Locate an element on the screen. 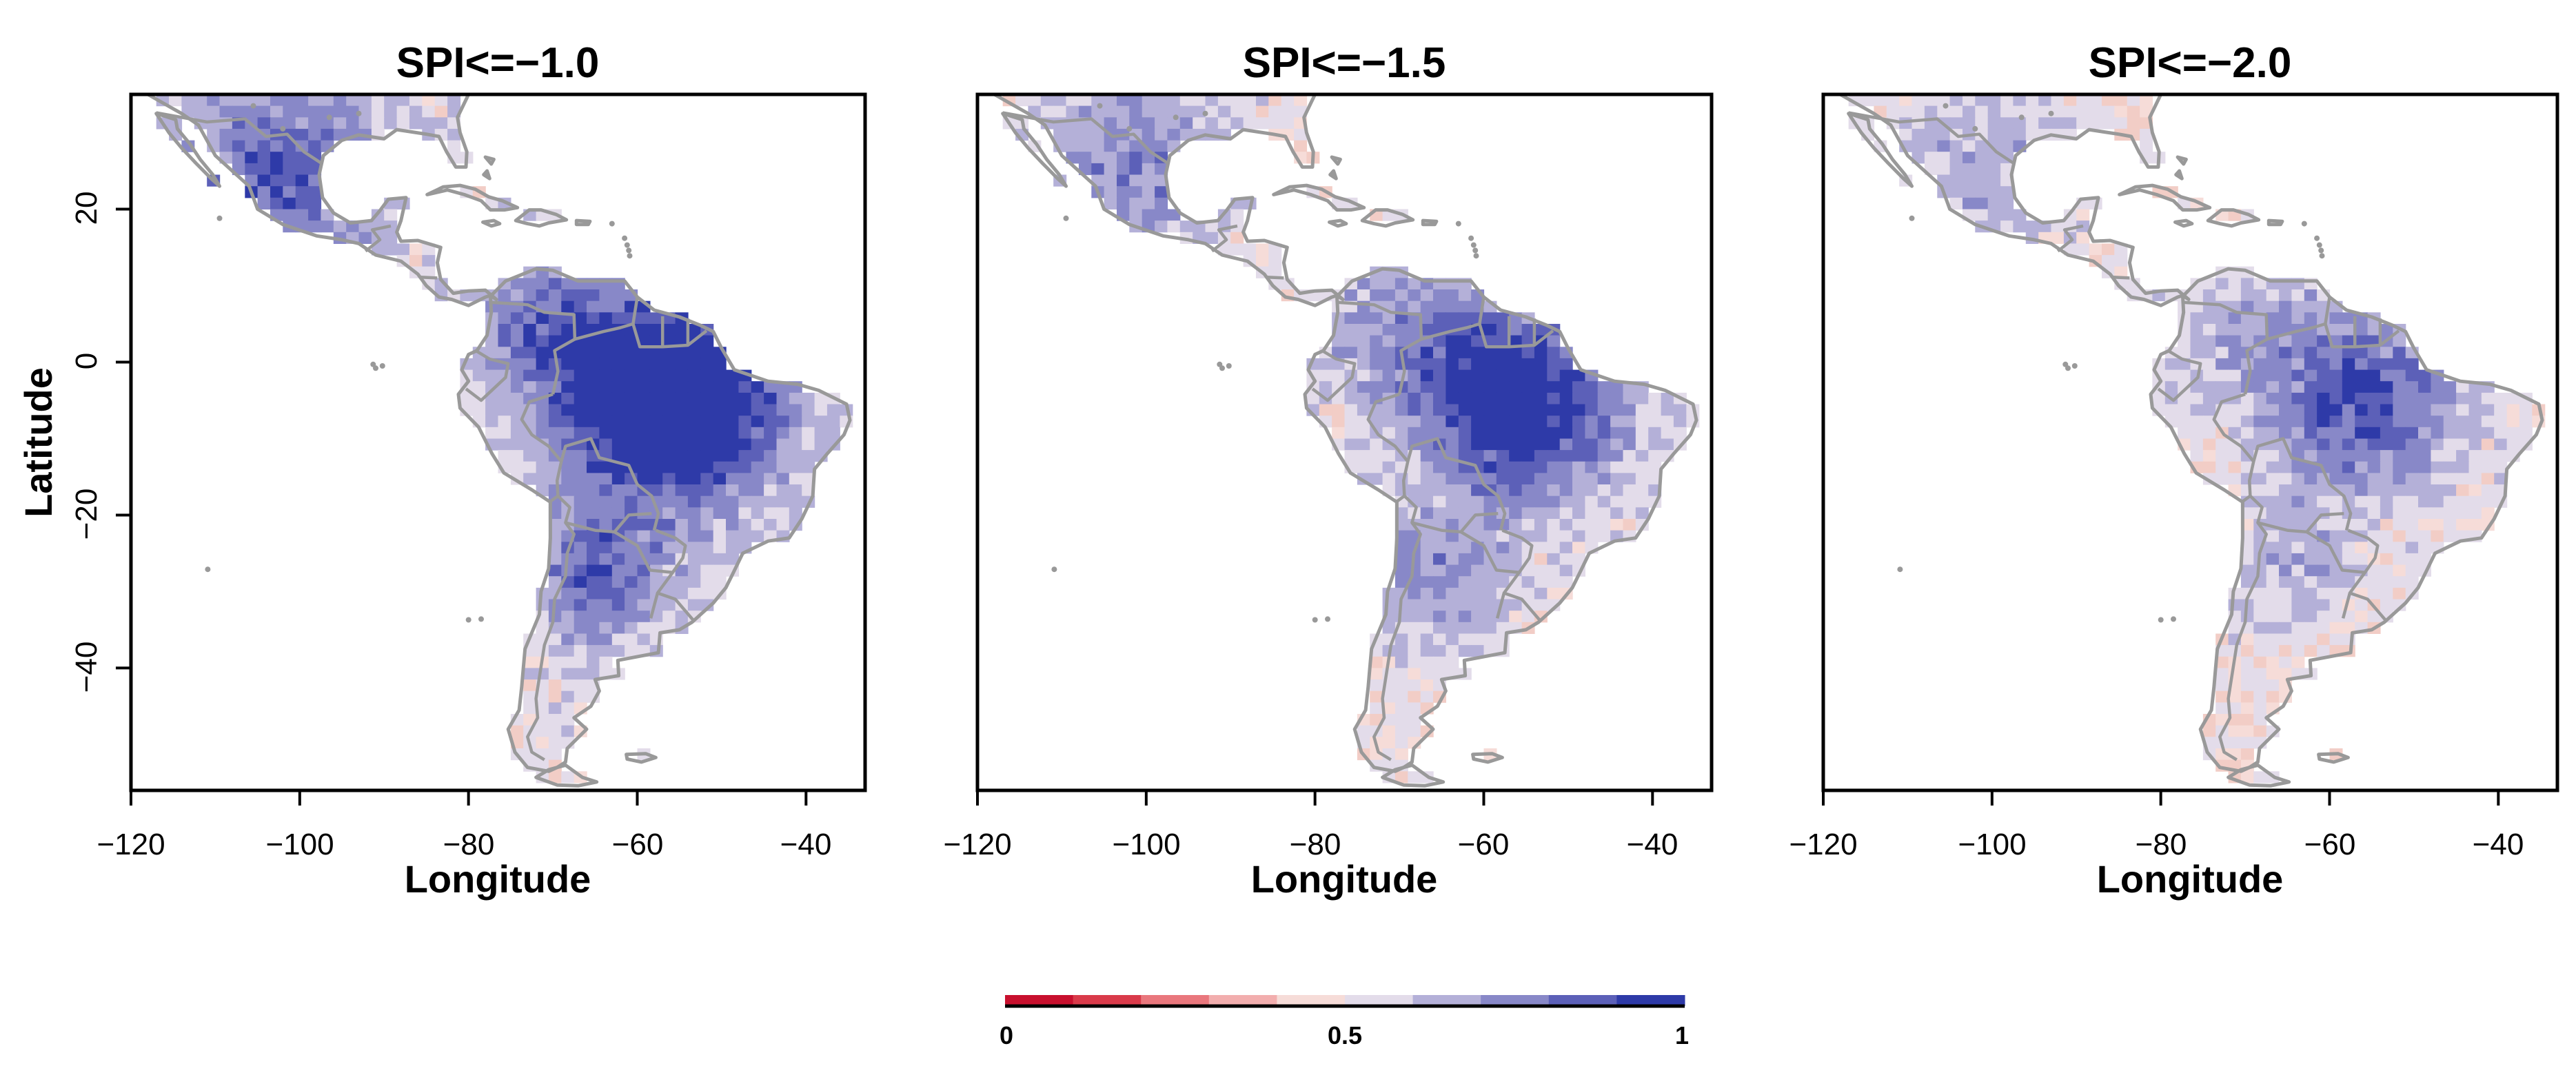 This screenshot has height=1086, width=2576. x-axis-label: Longitude is located at coordinates (1344, 879).